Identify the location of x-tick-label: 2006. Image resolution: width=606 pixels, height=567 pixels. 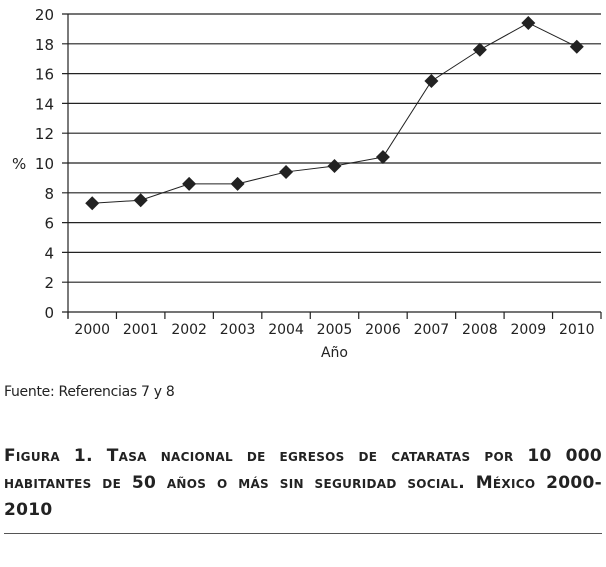
(383, 330).